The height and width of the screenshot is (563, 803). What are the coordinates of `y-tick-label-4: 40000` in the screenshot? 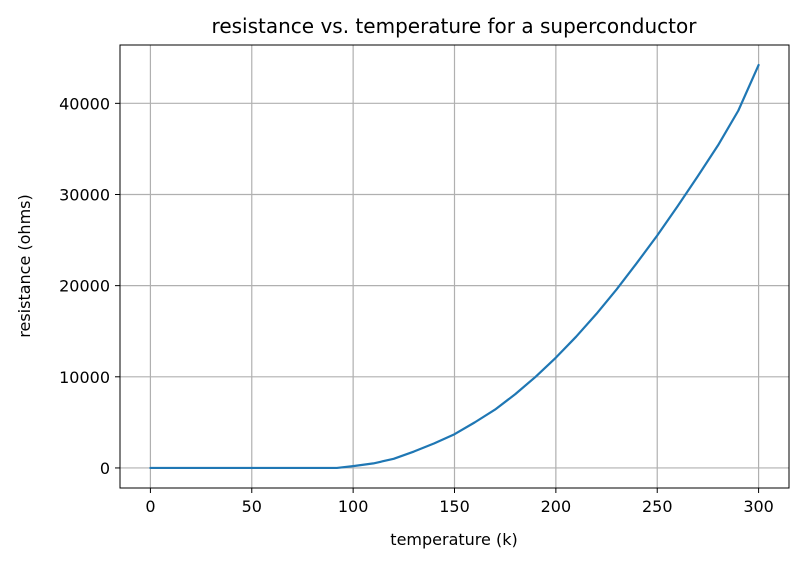 It's located at (84, 103).